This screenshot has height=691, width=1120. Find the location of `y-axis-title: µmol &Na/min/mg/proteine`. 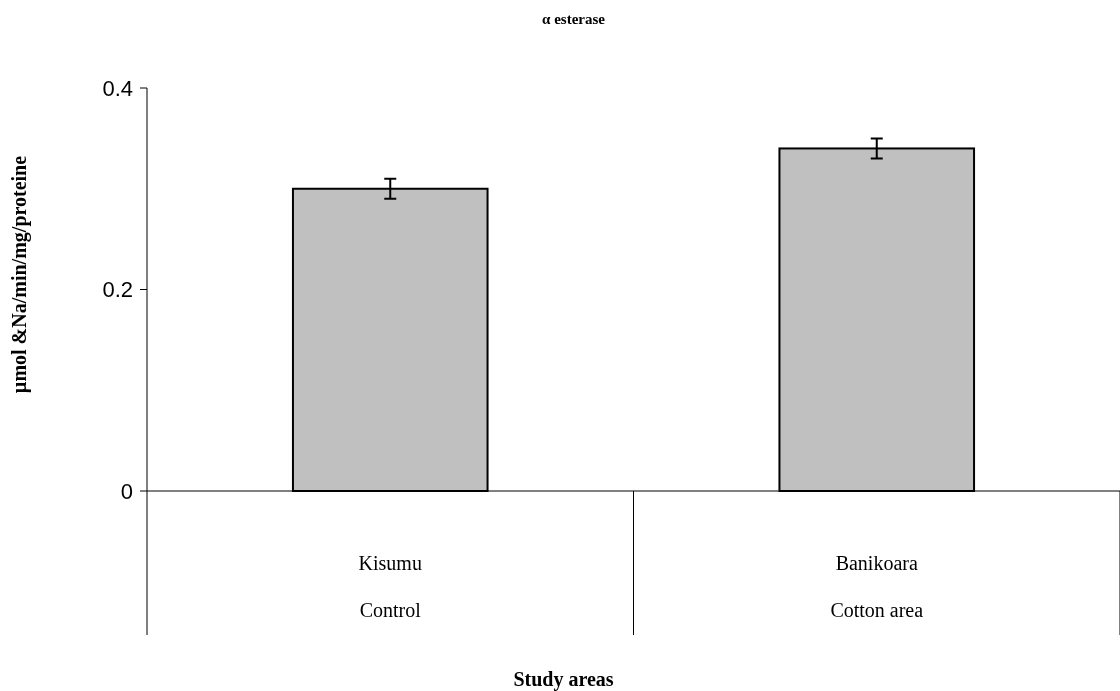

y-axis-title: µmol &Na/min/mg/proteine is located at coordinates (19, 274).